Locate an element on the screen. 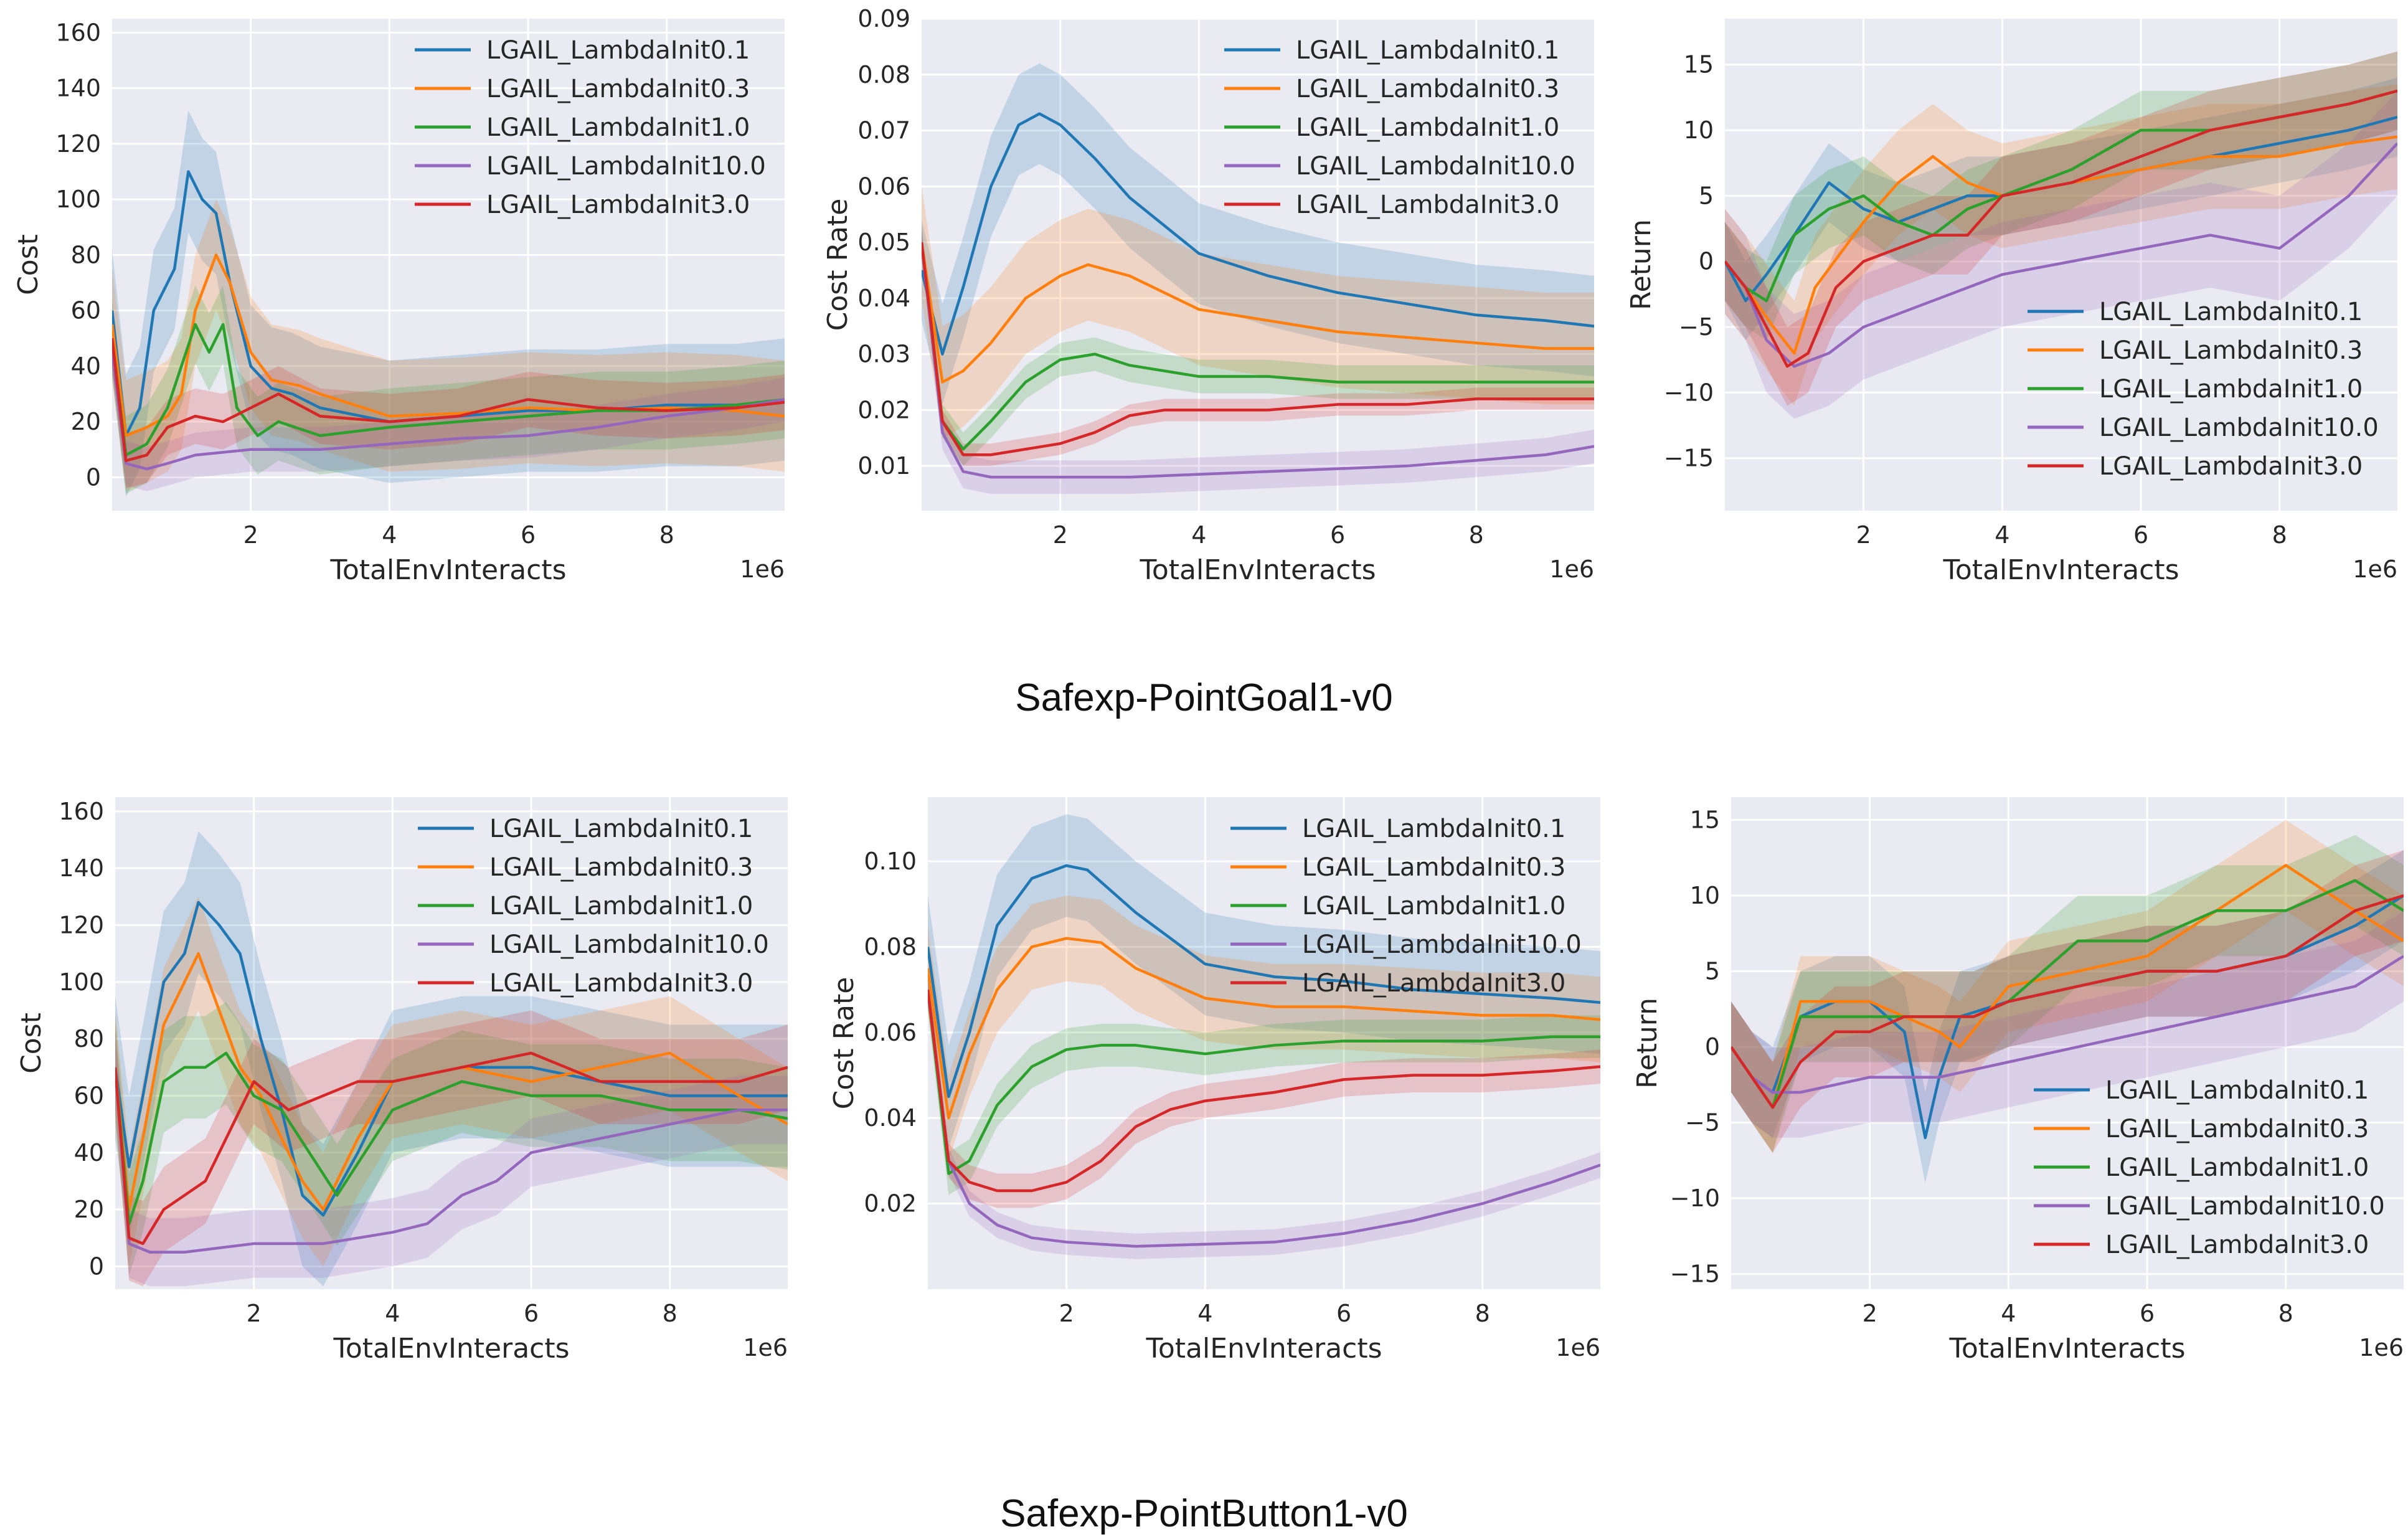  y-tick-label: 0.07 is located at coordinates (883, 130).